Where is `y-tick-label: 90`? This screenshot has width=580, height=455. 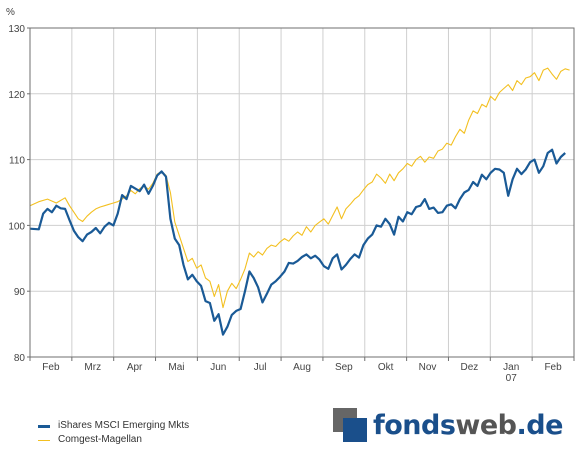
y-tick-label: 90 is located at coordinates (20, 292).